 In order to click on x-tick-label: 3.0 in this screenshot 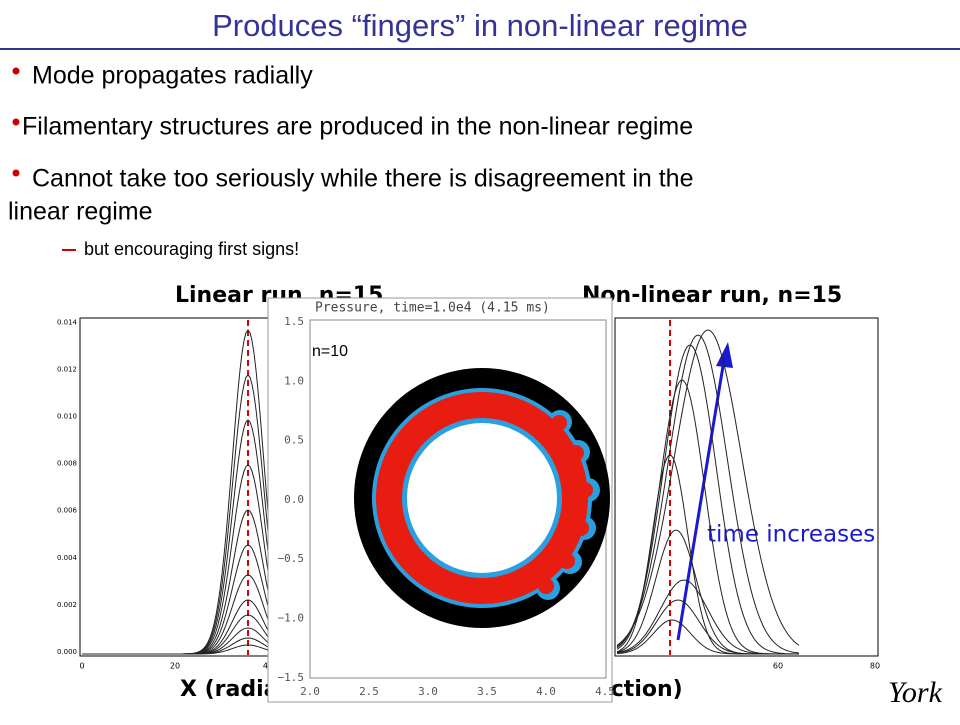, I will do `click(428, 691)`.